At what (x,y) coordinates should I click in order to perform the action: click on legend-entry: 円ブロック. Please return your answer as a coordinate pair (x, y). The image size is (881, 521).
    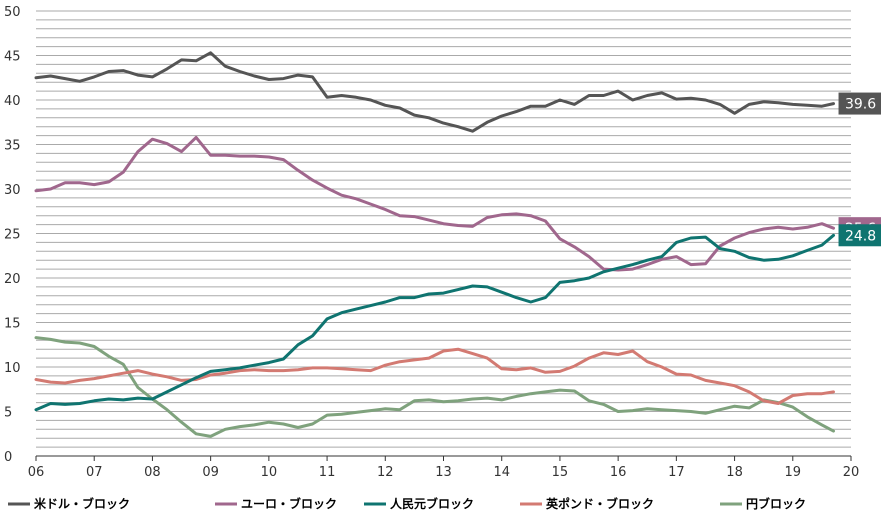
    Looking at the image, I should click on (763, 503).